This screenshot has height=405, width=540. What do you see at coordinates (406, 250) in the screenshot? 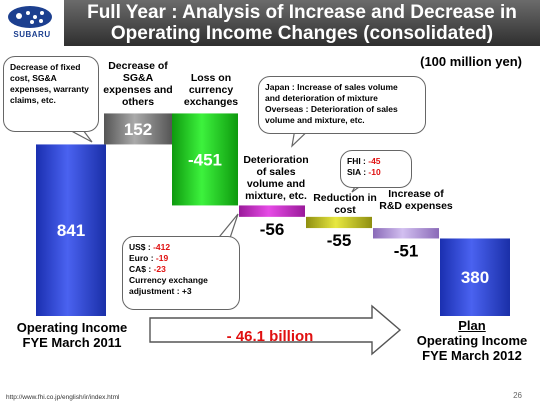
I see `bar-rnd-value-label: -51` at bounding box center [406, 250].